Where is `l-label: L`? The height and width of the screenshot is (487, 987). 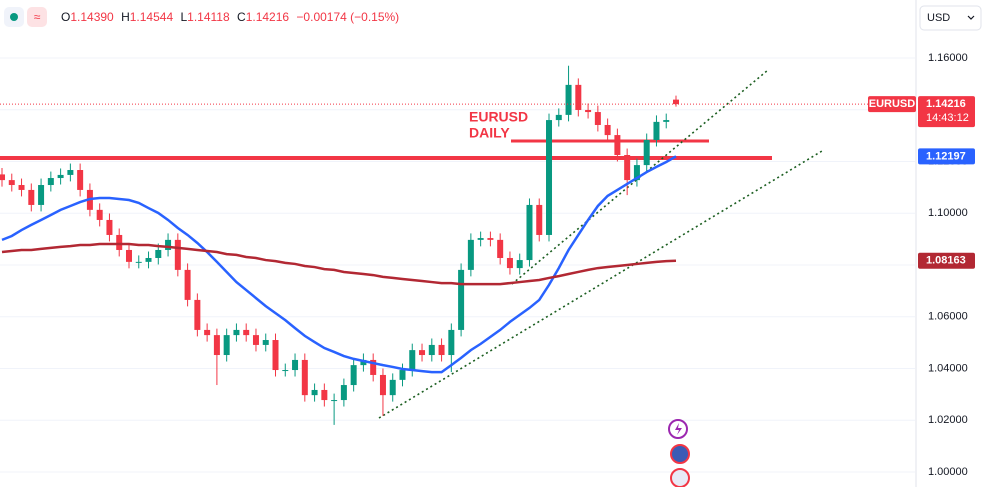 l-label: L is located at coordinates (183, 17).